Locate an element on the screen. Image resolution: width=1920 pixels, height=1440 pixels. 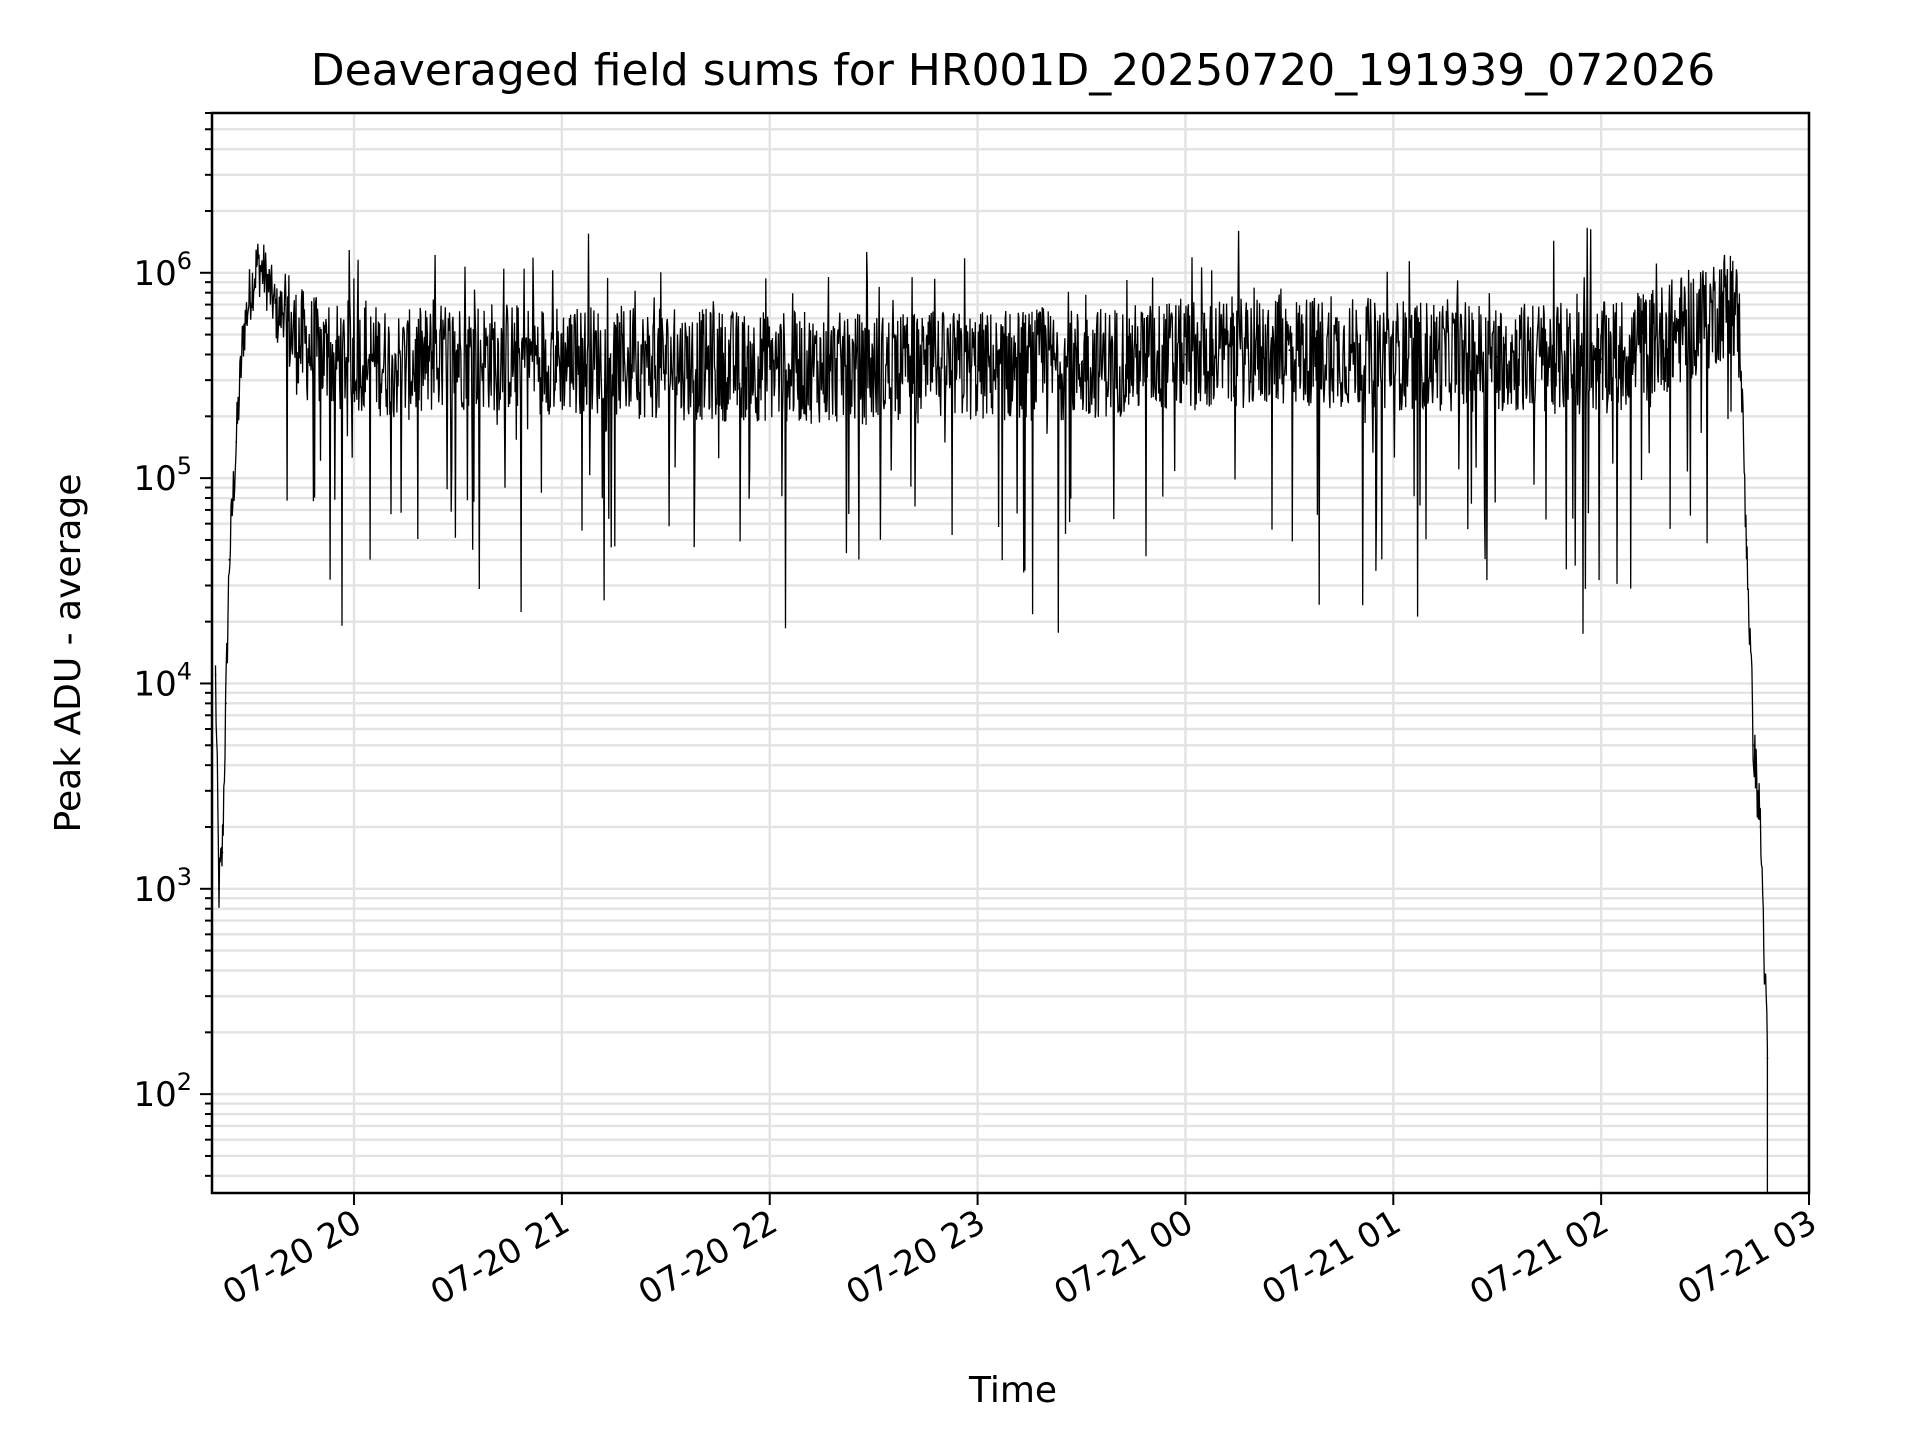
y-tick-label: 10³ is located at coordinates (162, 886).